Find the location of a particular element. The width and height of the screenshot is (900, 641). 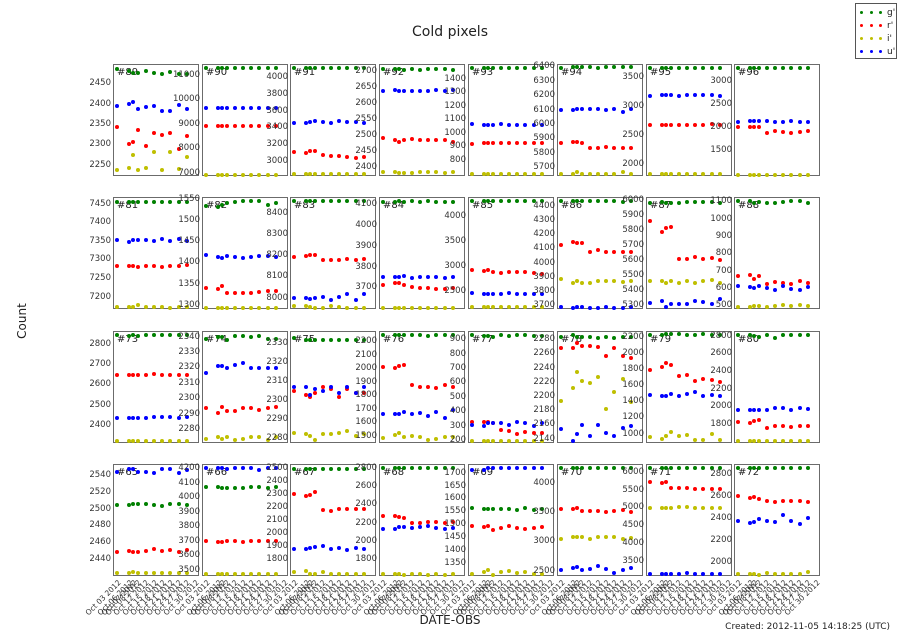

y-tick-label: 3400 is located at coordinates (277, 127).